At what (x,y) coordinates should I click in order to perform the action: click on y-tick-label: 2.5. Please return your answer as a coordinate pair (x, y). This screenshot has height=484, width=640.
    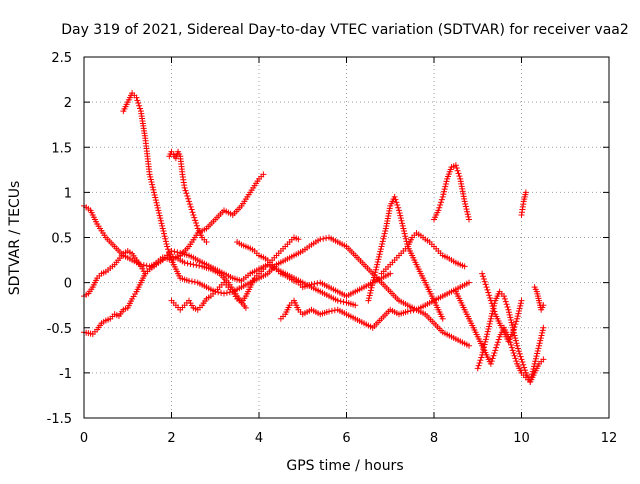
    Looking at the image, I should click on (61, 58).